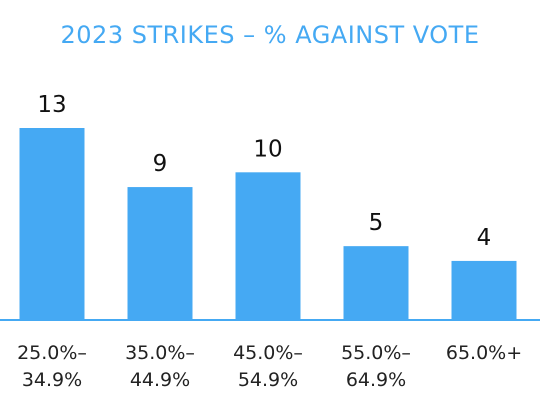 This screenshot has height=400, width=540. Describe the element at coordinates (268, 380) in the screenshot. I see `x-tick-label-2-line-1: 54.9%` at that location.